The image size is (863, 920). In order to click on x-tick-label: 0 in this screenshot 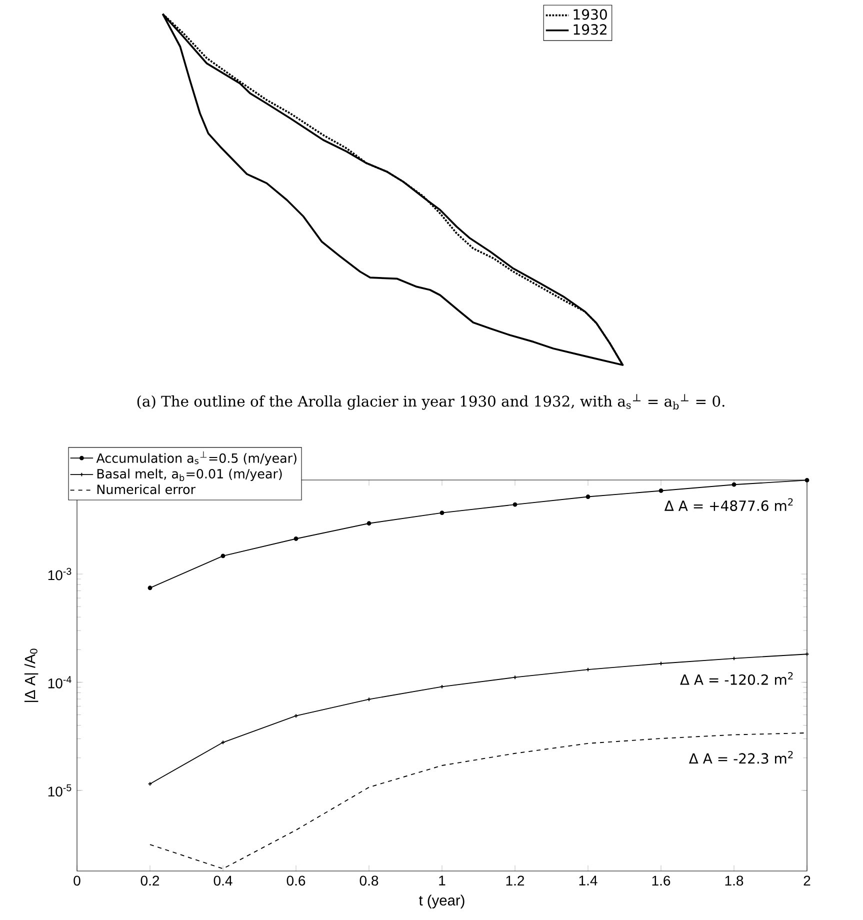, I will do `click(77, 881)`.